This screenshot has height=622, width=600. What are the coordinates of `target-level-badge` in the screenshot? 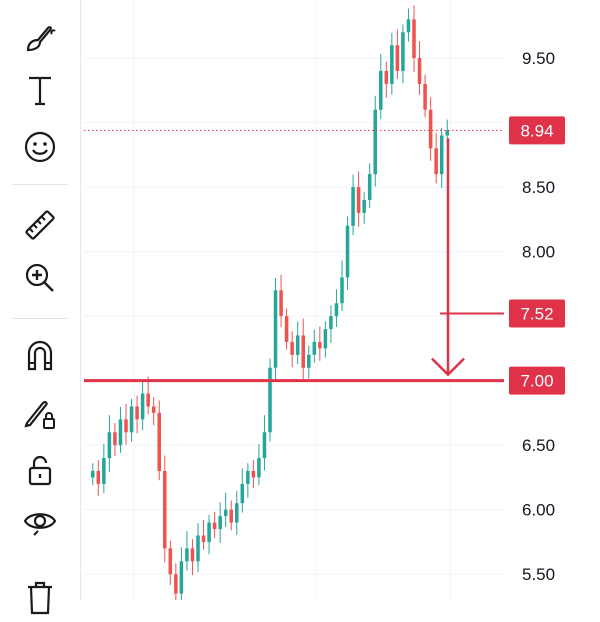 It's located at (537, 313).